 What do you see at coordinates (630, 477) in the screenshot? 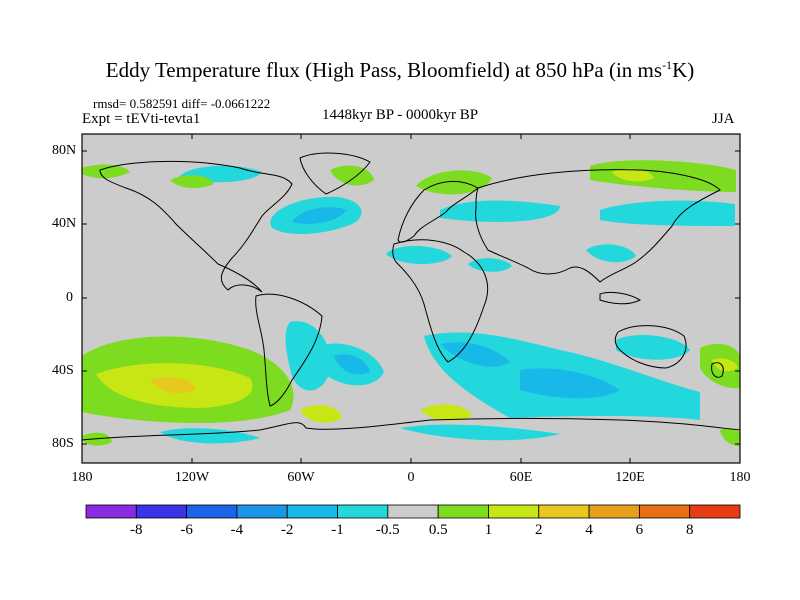
I see `lon-label-120e: 120E` at bounding box center [630, 477].